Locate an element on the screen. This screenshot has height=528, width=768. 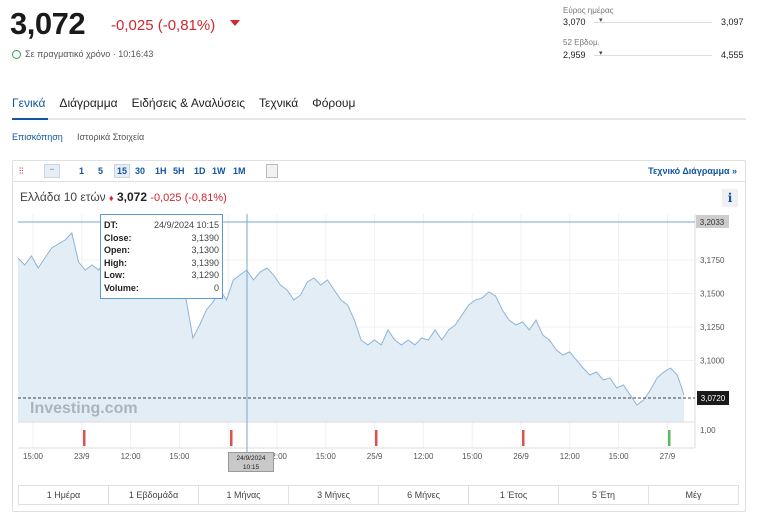
crosshair-price-label: 3,2033 is located at coordinates (712, 222).